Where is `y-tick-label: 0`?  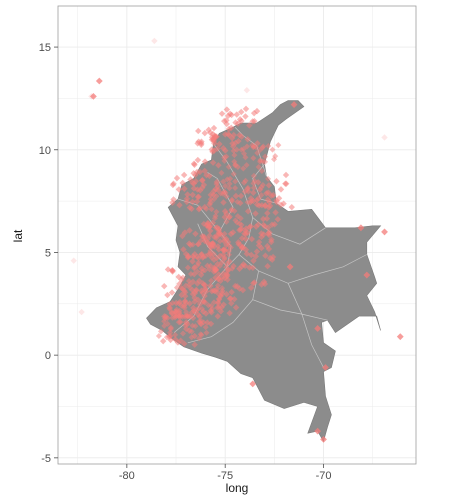
y-tick-label: 0 is located at coordinates (48, 356).